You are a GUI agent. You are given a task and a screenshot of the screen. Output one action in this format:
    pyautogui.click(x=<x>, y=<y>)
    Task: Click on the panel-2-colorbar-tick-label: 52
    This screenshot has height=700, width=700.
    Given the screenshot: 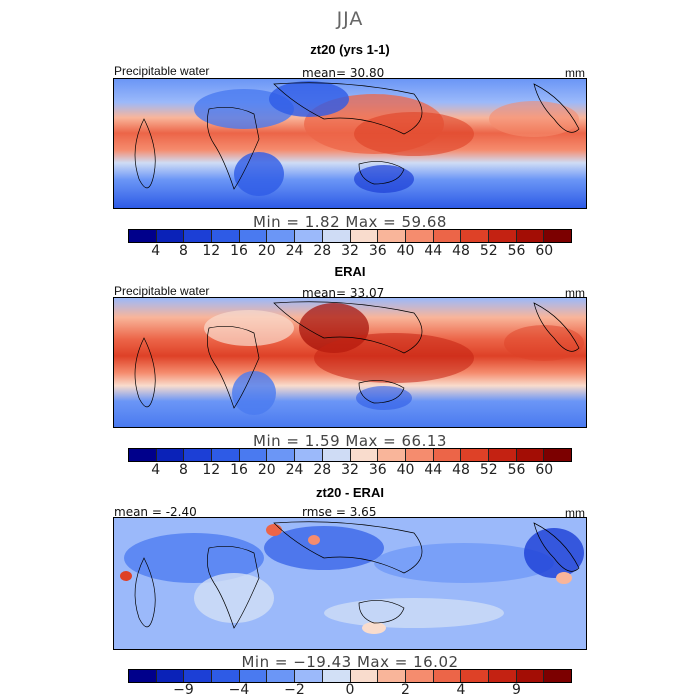 What is the action you would take?
    pyautogui.click(x=488, y=470)
    